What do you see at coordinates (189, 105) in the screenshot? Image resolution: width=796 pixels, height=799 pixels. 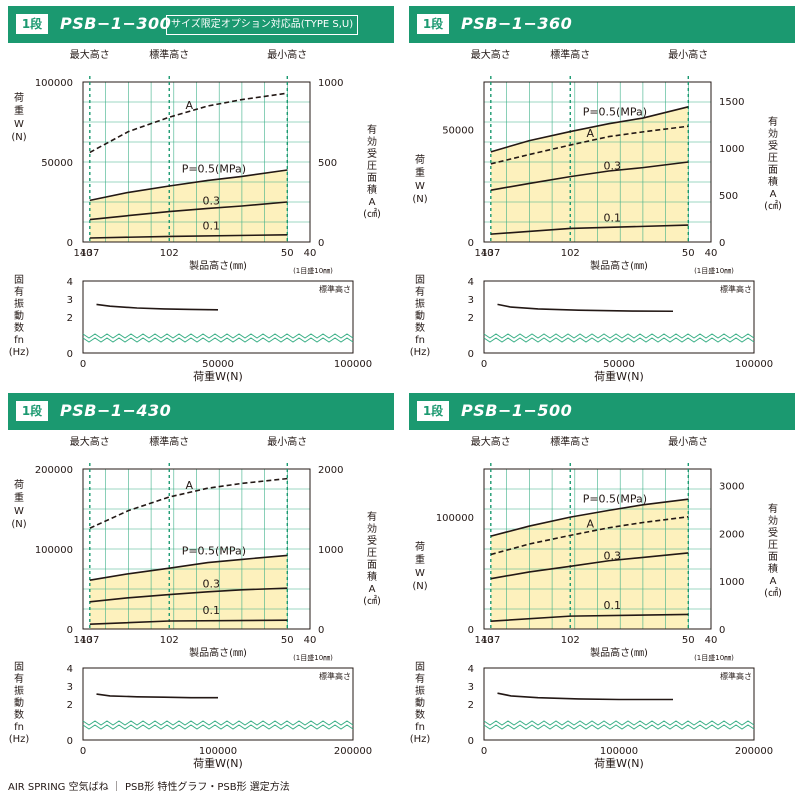 I see `series-label: A` at bounding box center [189, 105].